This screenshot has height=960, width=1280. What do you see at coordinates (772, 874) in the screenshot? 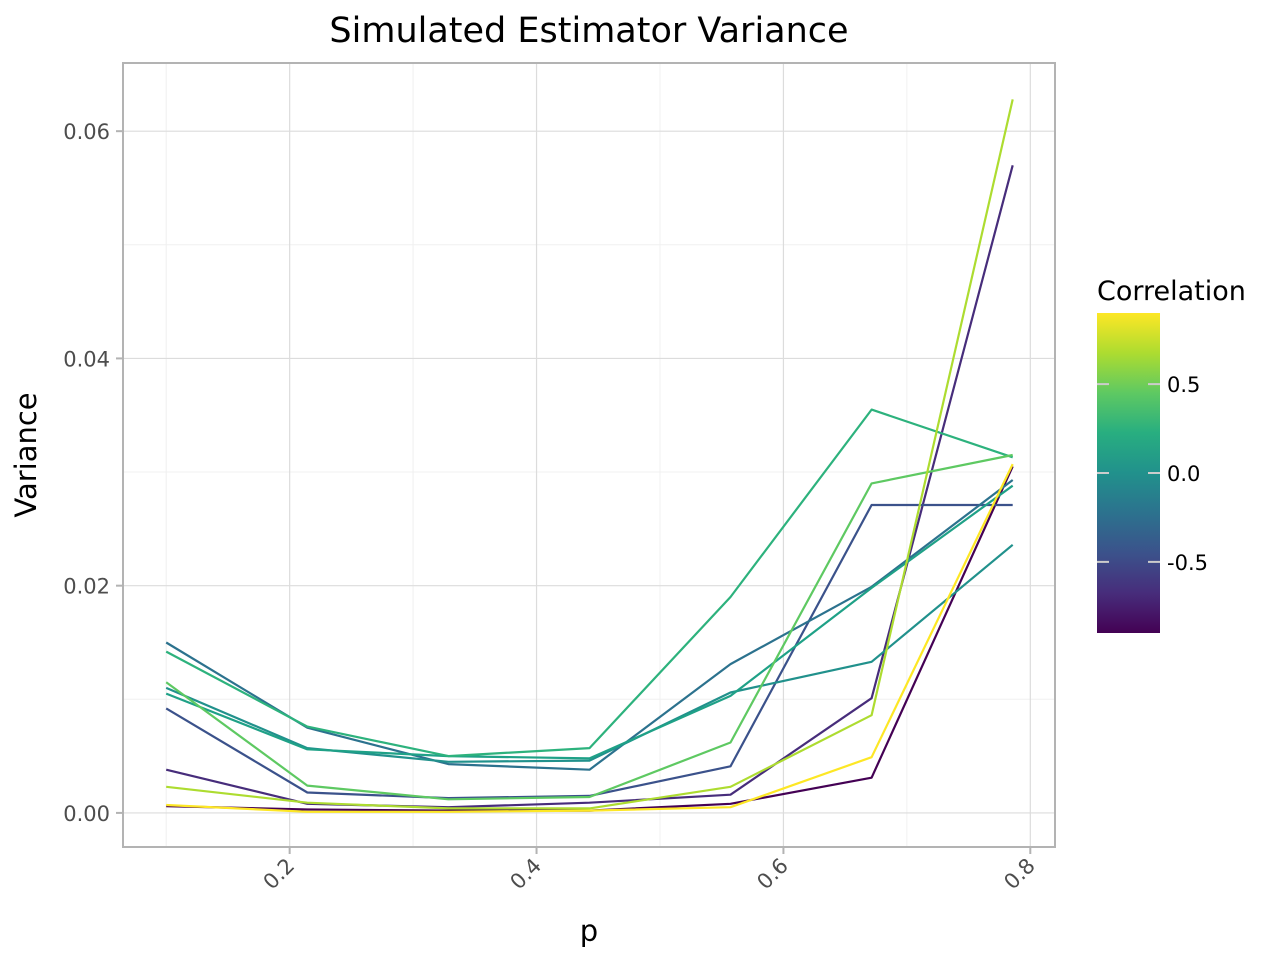
I see `x-tick-label: 0.6` at bounding box center [772, 874].